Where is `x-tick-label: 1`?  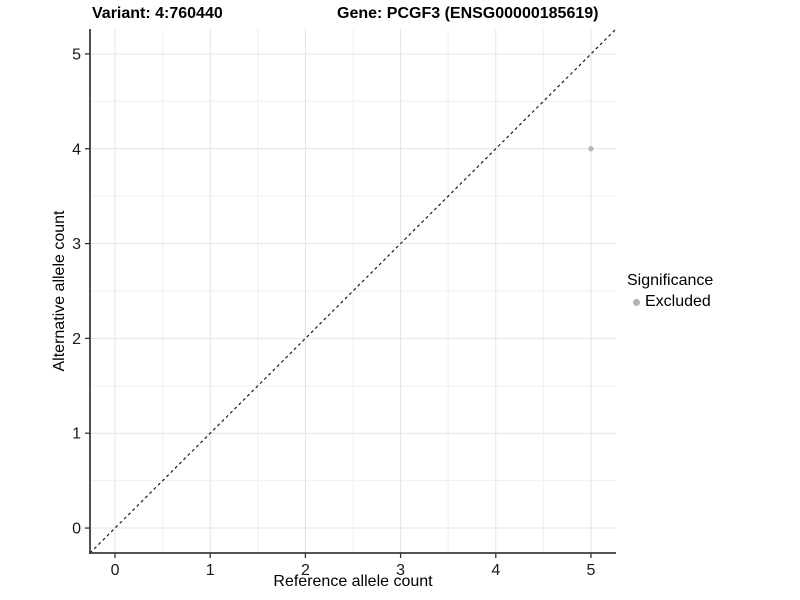
x-tick-label: 1 is located at coordinates (210, 570).